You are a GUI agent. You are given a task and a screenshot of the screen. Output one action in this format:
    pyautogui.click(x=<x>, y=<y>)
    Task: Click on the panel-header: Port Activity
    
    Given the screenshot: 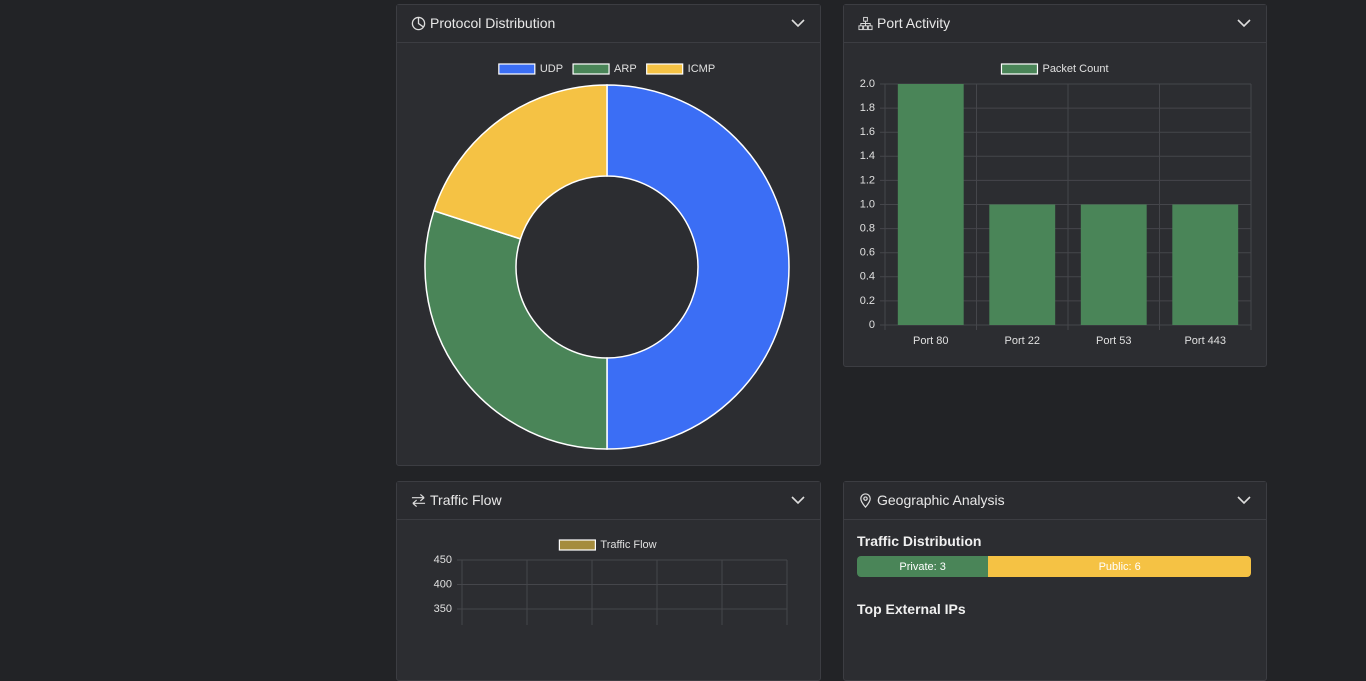 What is the action you would take?
    pyautogui.click(x=1055, y=24)
    